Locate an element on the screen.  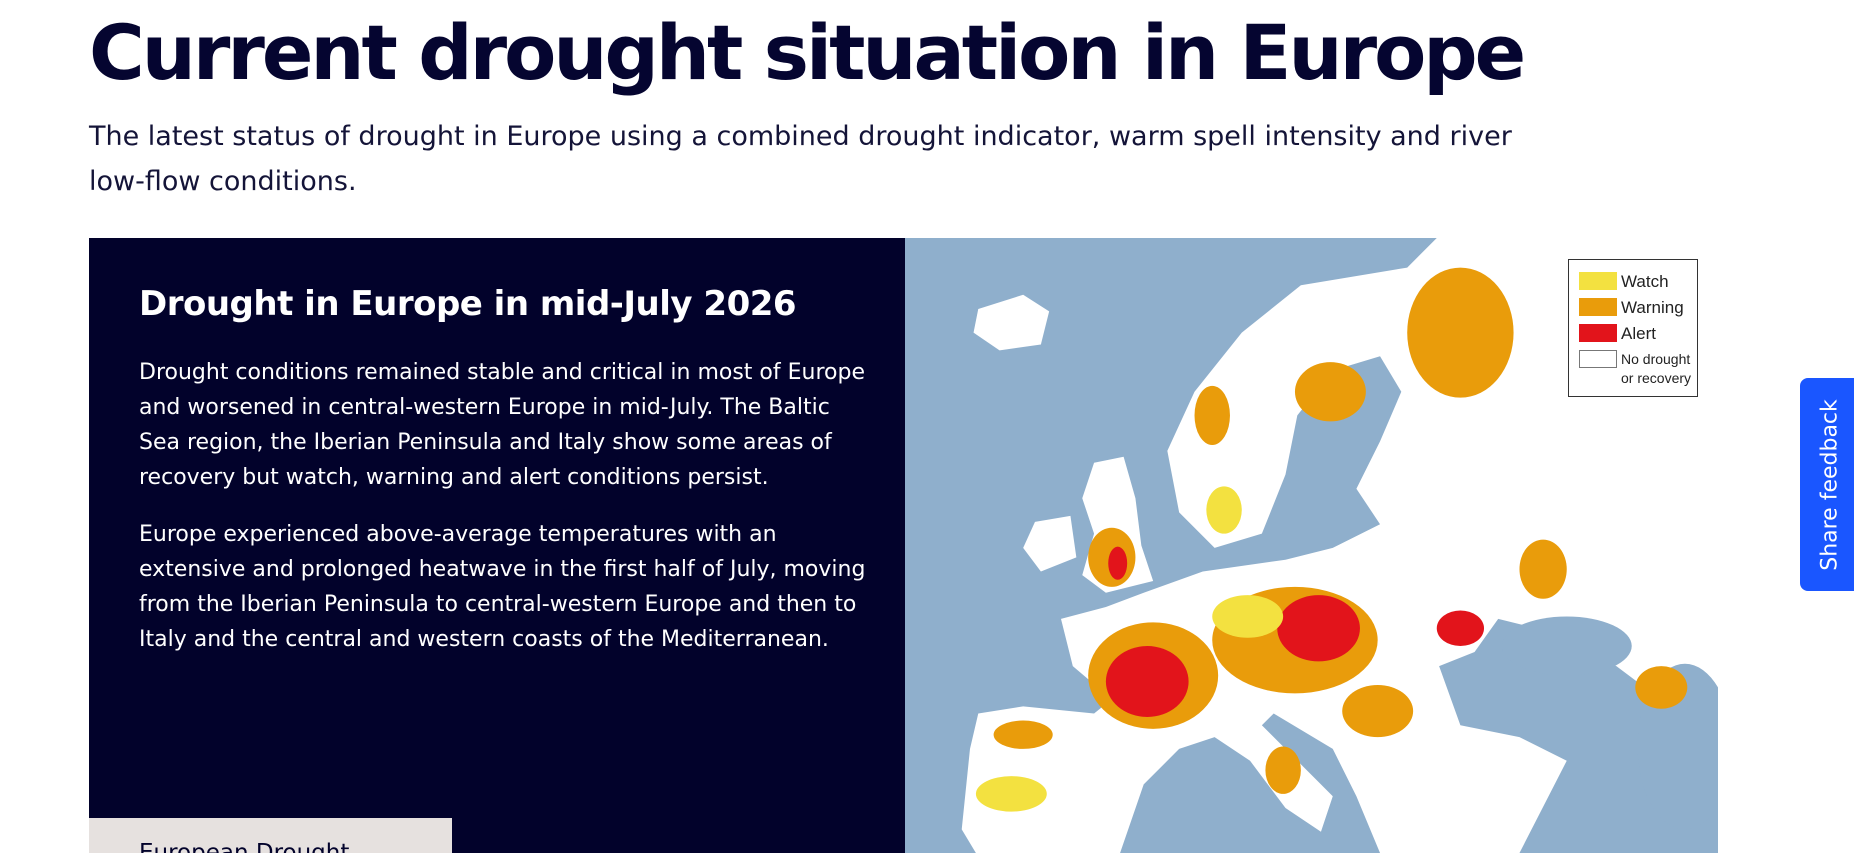
map-legend: Watch Warning Alert No drought or recovery is located at coordinates (1633, 328).